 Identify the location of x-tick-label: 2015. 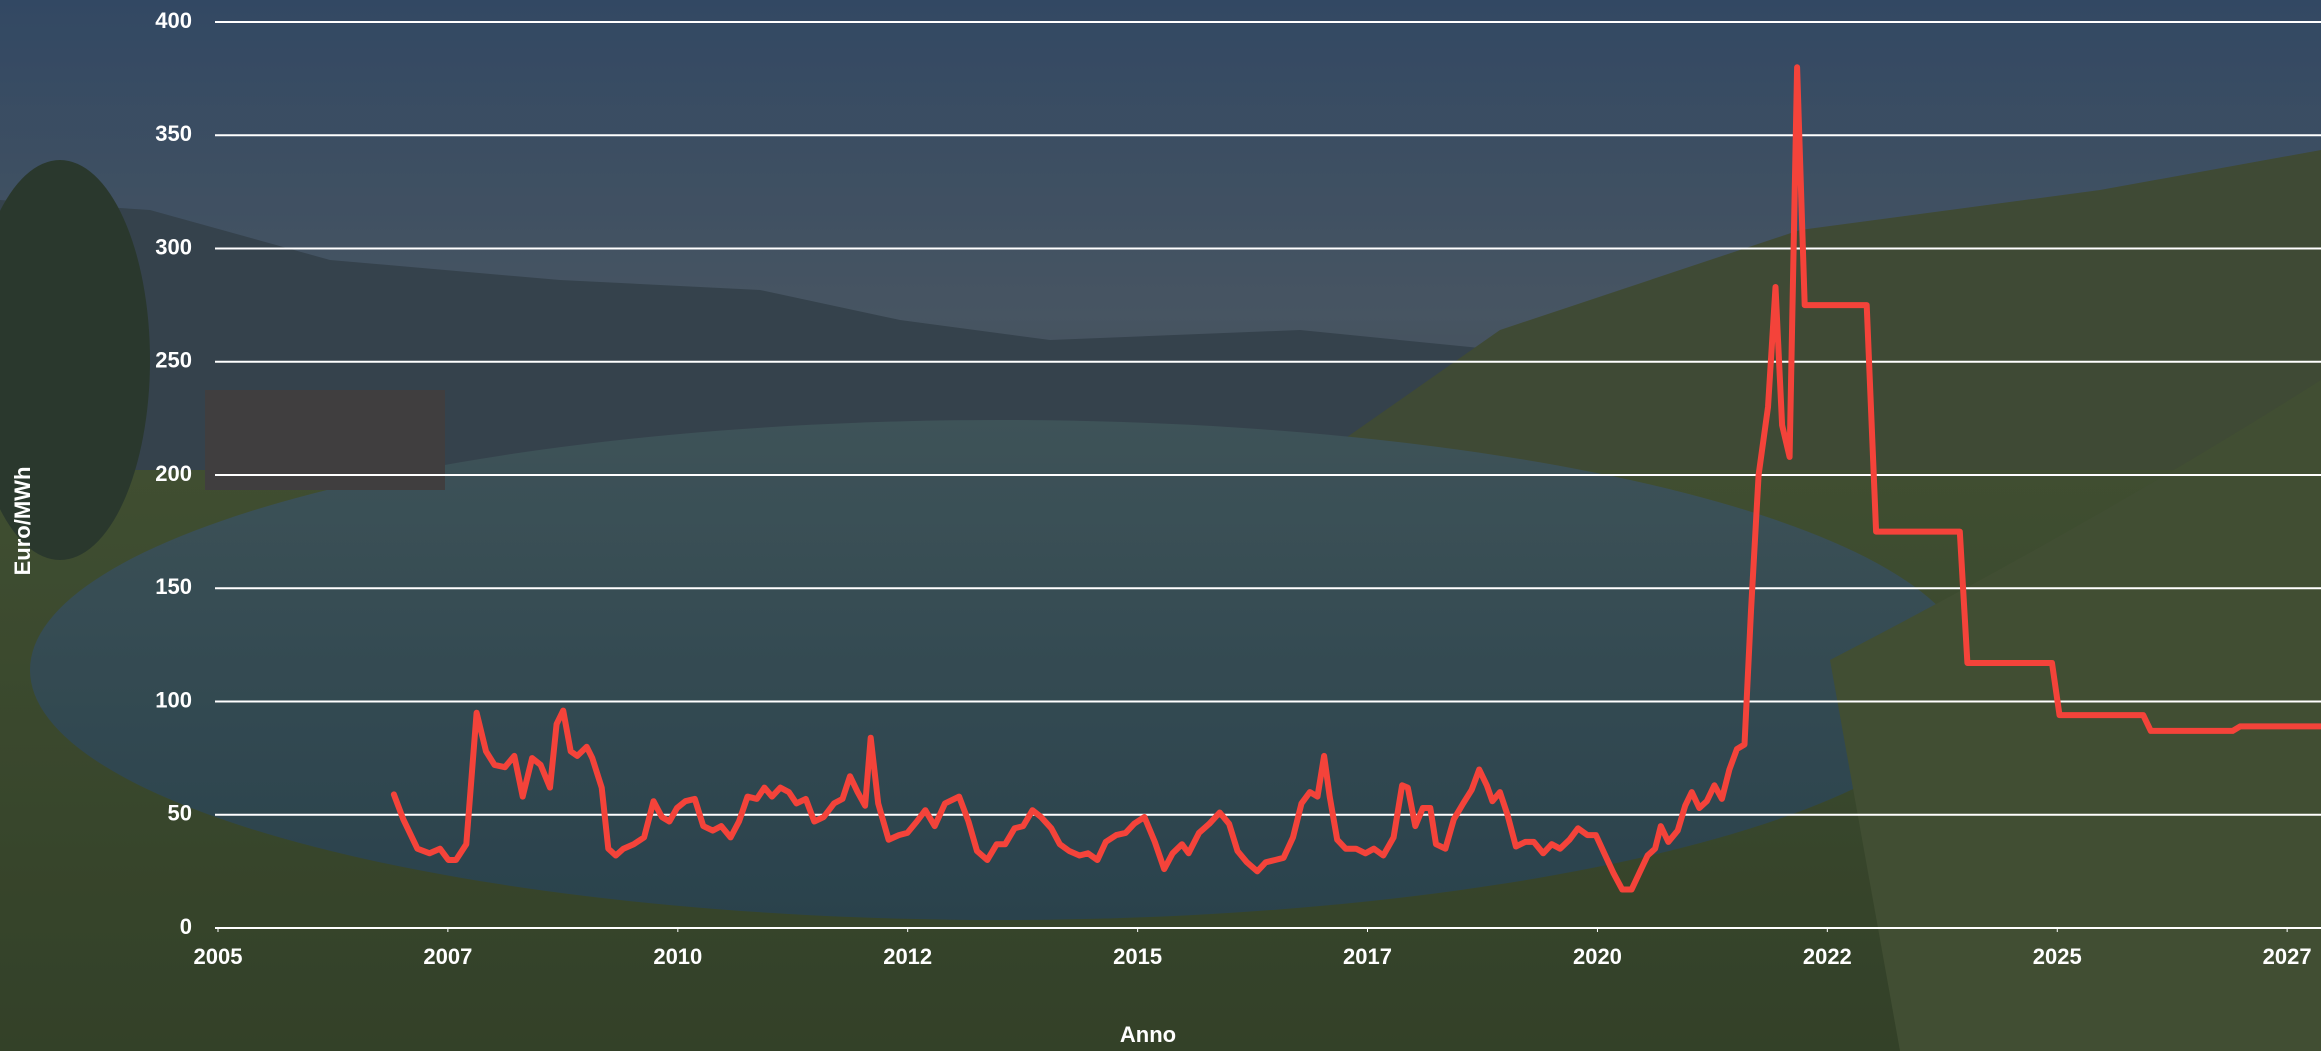
(1137, 956).